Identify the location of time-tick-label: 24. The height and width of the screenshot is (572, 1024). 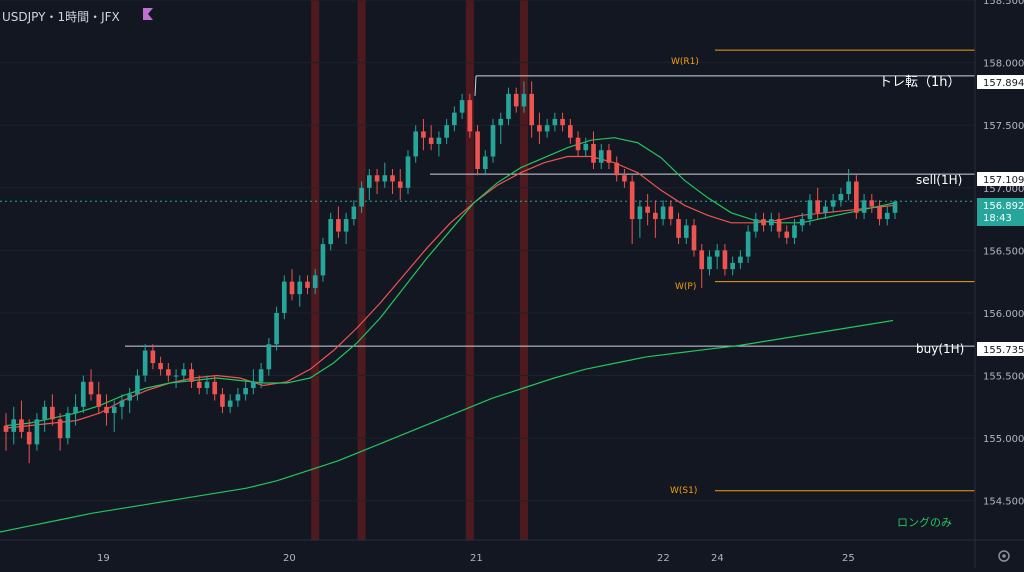
(717, 558).